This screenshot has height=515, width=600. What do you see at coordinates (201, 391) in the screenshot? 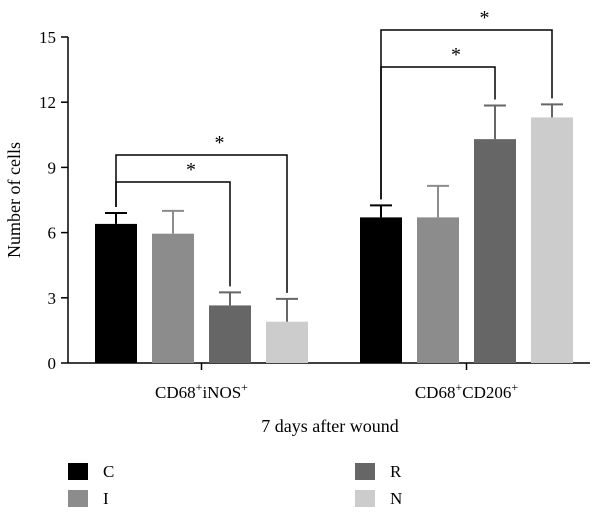
I see `x-tick-label: CD68+iNOS+` at bounding box center [201, 391].